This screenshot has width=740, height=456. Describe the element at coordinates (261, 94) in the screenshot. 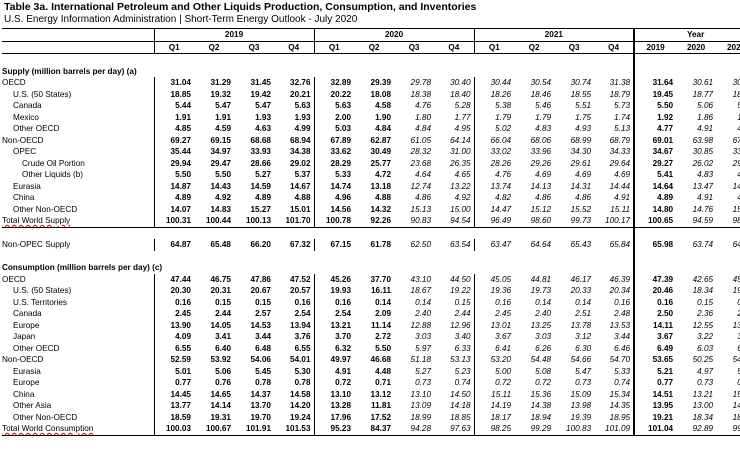

I see `value-cell: 19.42` at that location.